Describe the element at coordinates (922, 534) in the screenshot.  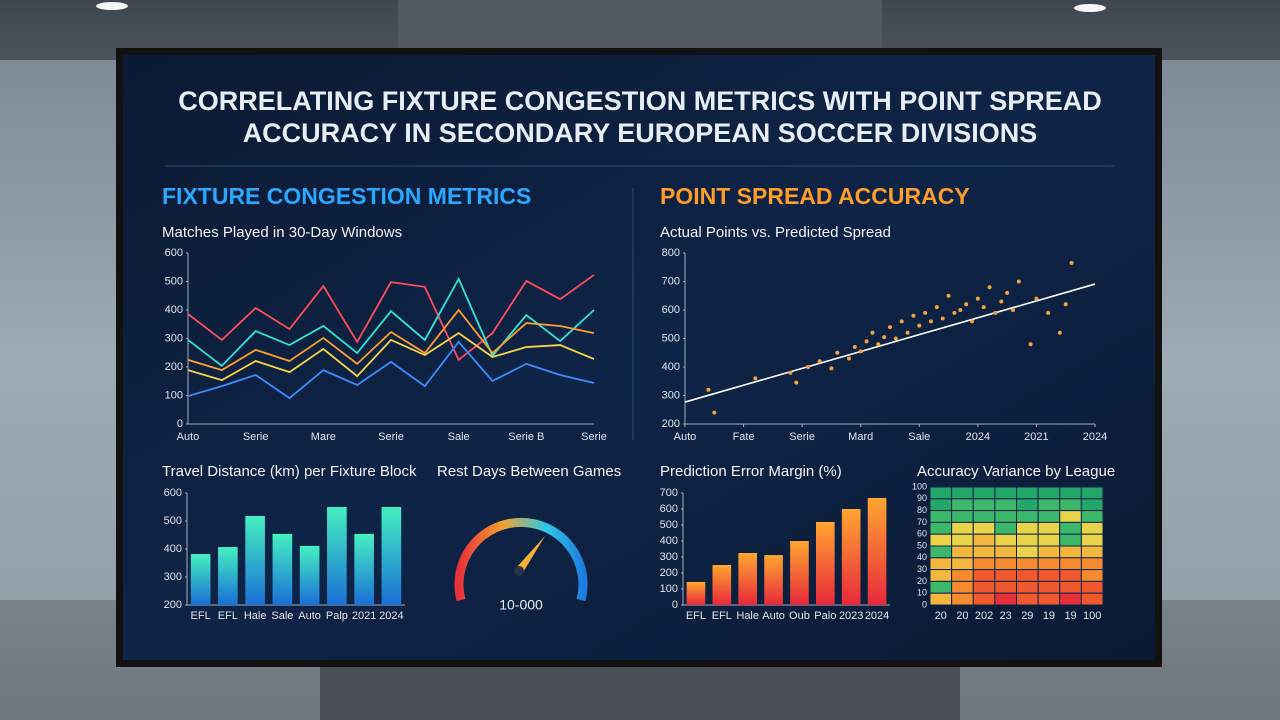
I see `y-tick-label: 60` at that location.